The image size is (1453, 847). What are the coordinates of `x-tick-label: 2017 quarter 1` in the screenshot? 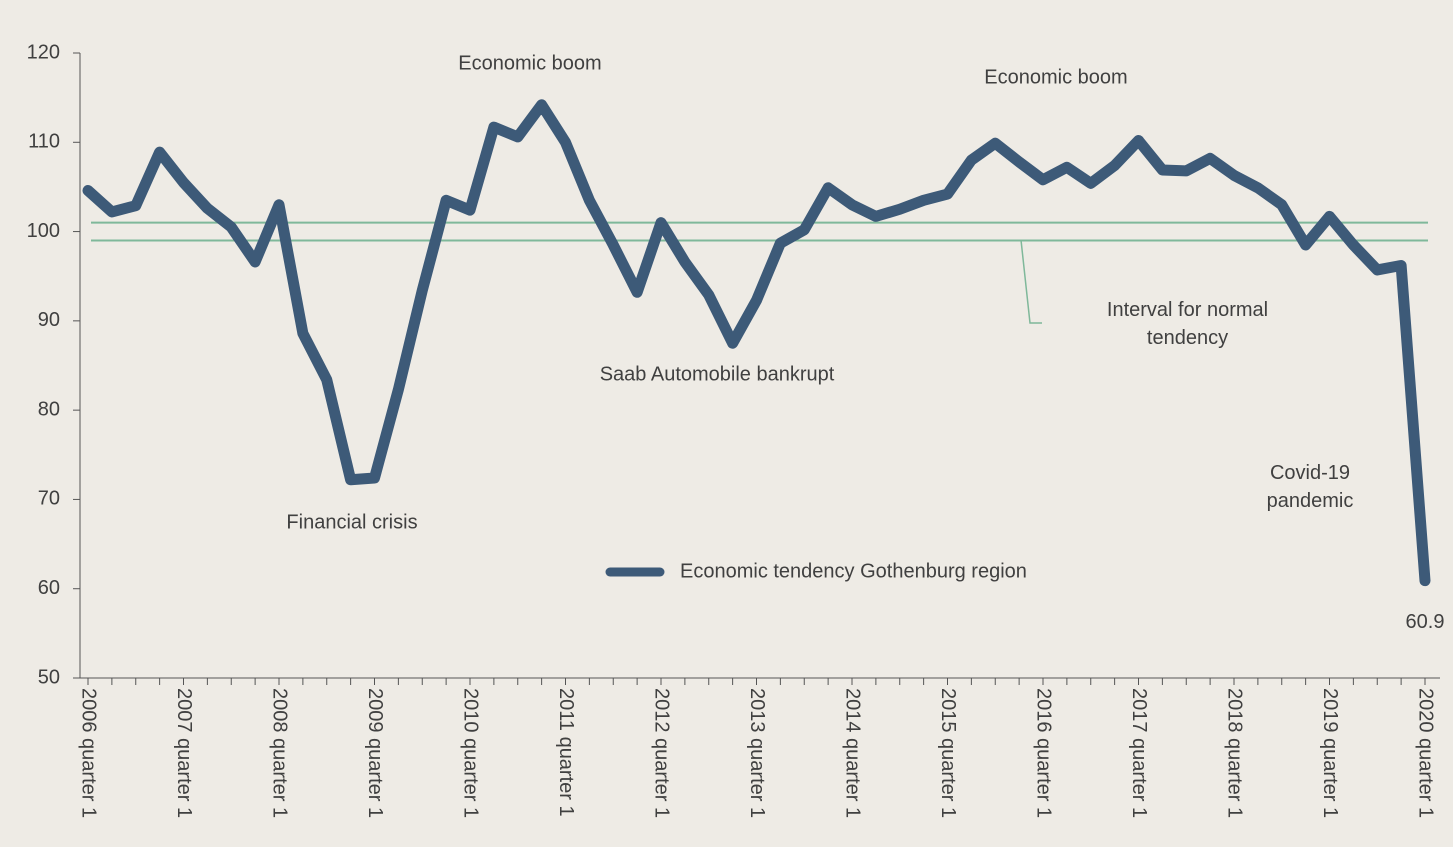 It's located at (1139, 753).